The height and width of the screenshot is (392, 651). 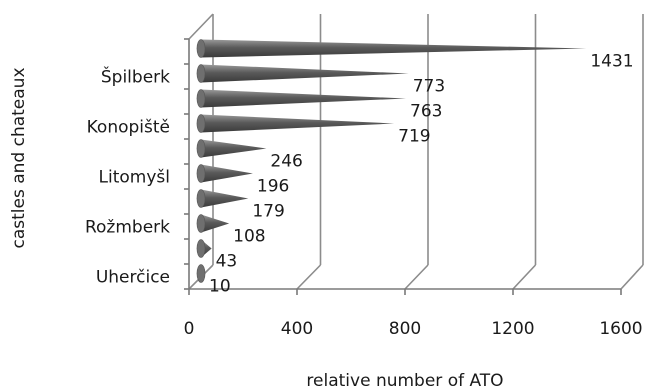 What do you see at coordinates (620, 329) in the screenshot?
I see `x-tick-label-4: 1600` at bounding box center [620, 329].